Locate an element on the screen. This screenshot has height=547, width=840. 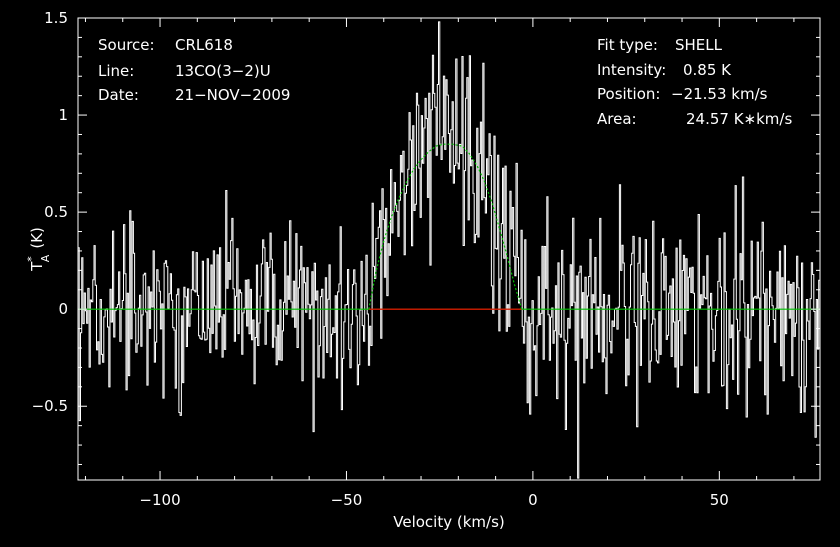
y-tick-label: 0 is located at coordinates (63, 309).